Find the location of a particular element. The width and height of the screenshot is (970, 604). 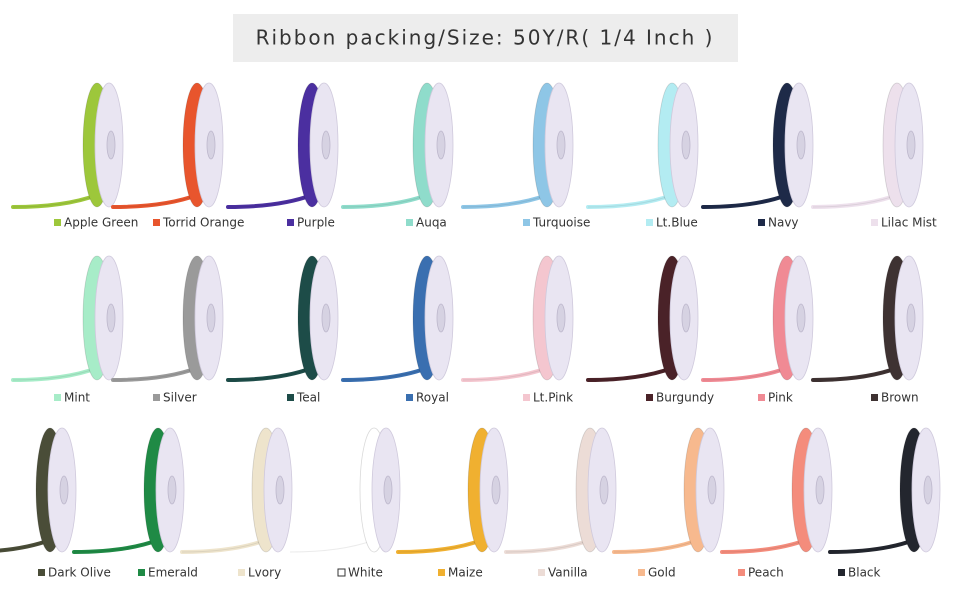

color-label: White is located at coordinates (365, 573).